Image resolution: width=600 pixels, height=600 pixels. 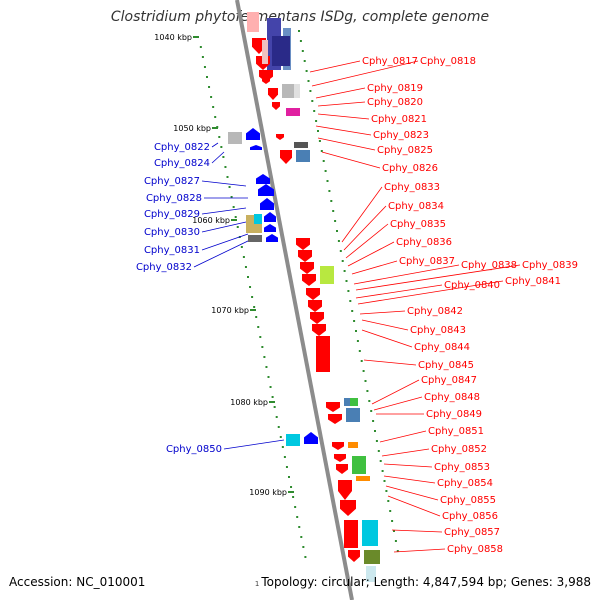 I want to click on gene-label-cphy_0825: Cphy_0825, so click(x=405, y=150).